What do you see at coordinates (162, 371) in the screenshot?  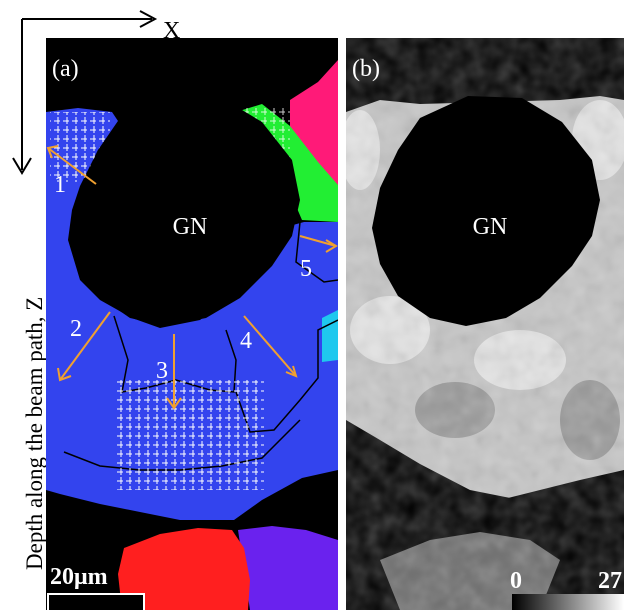 I see `grain-label-3: 3` at bounding box center [162, 371].